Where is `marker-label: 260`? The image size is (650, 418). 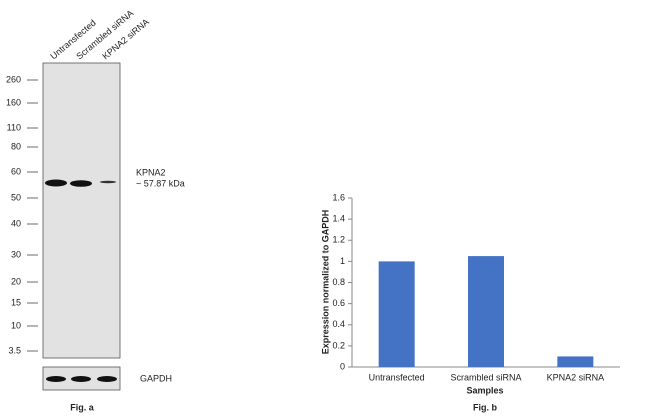 marker-label: 260 is located at coordinates (13, 79).